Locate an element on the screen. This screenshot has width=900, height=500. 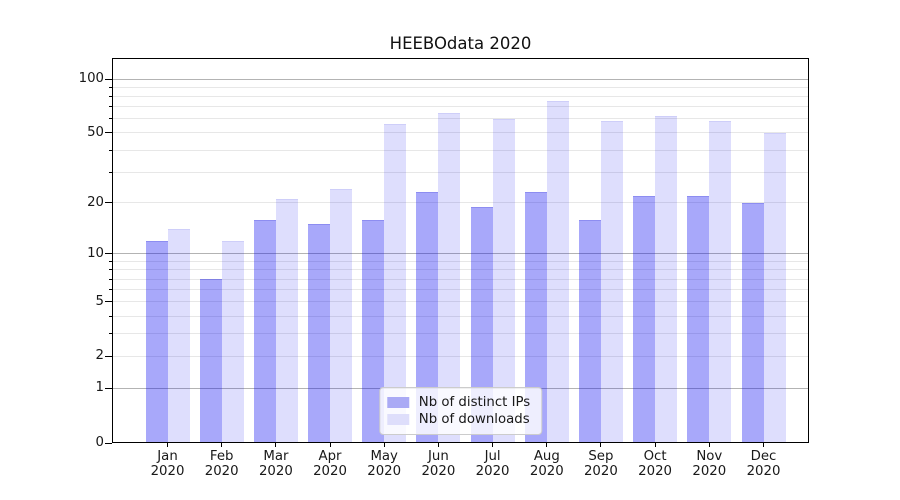
x-tick-label-sep: Sep 2020 is located at coordinates (601, 464).